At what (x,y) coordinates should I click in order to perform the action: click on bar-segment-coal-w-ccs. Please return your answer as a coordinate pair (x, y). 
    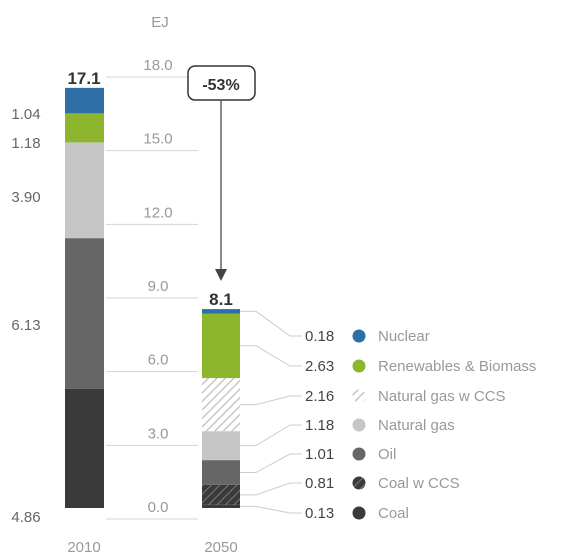
    Looking at the image, I should click on (221, 494).